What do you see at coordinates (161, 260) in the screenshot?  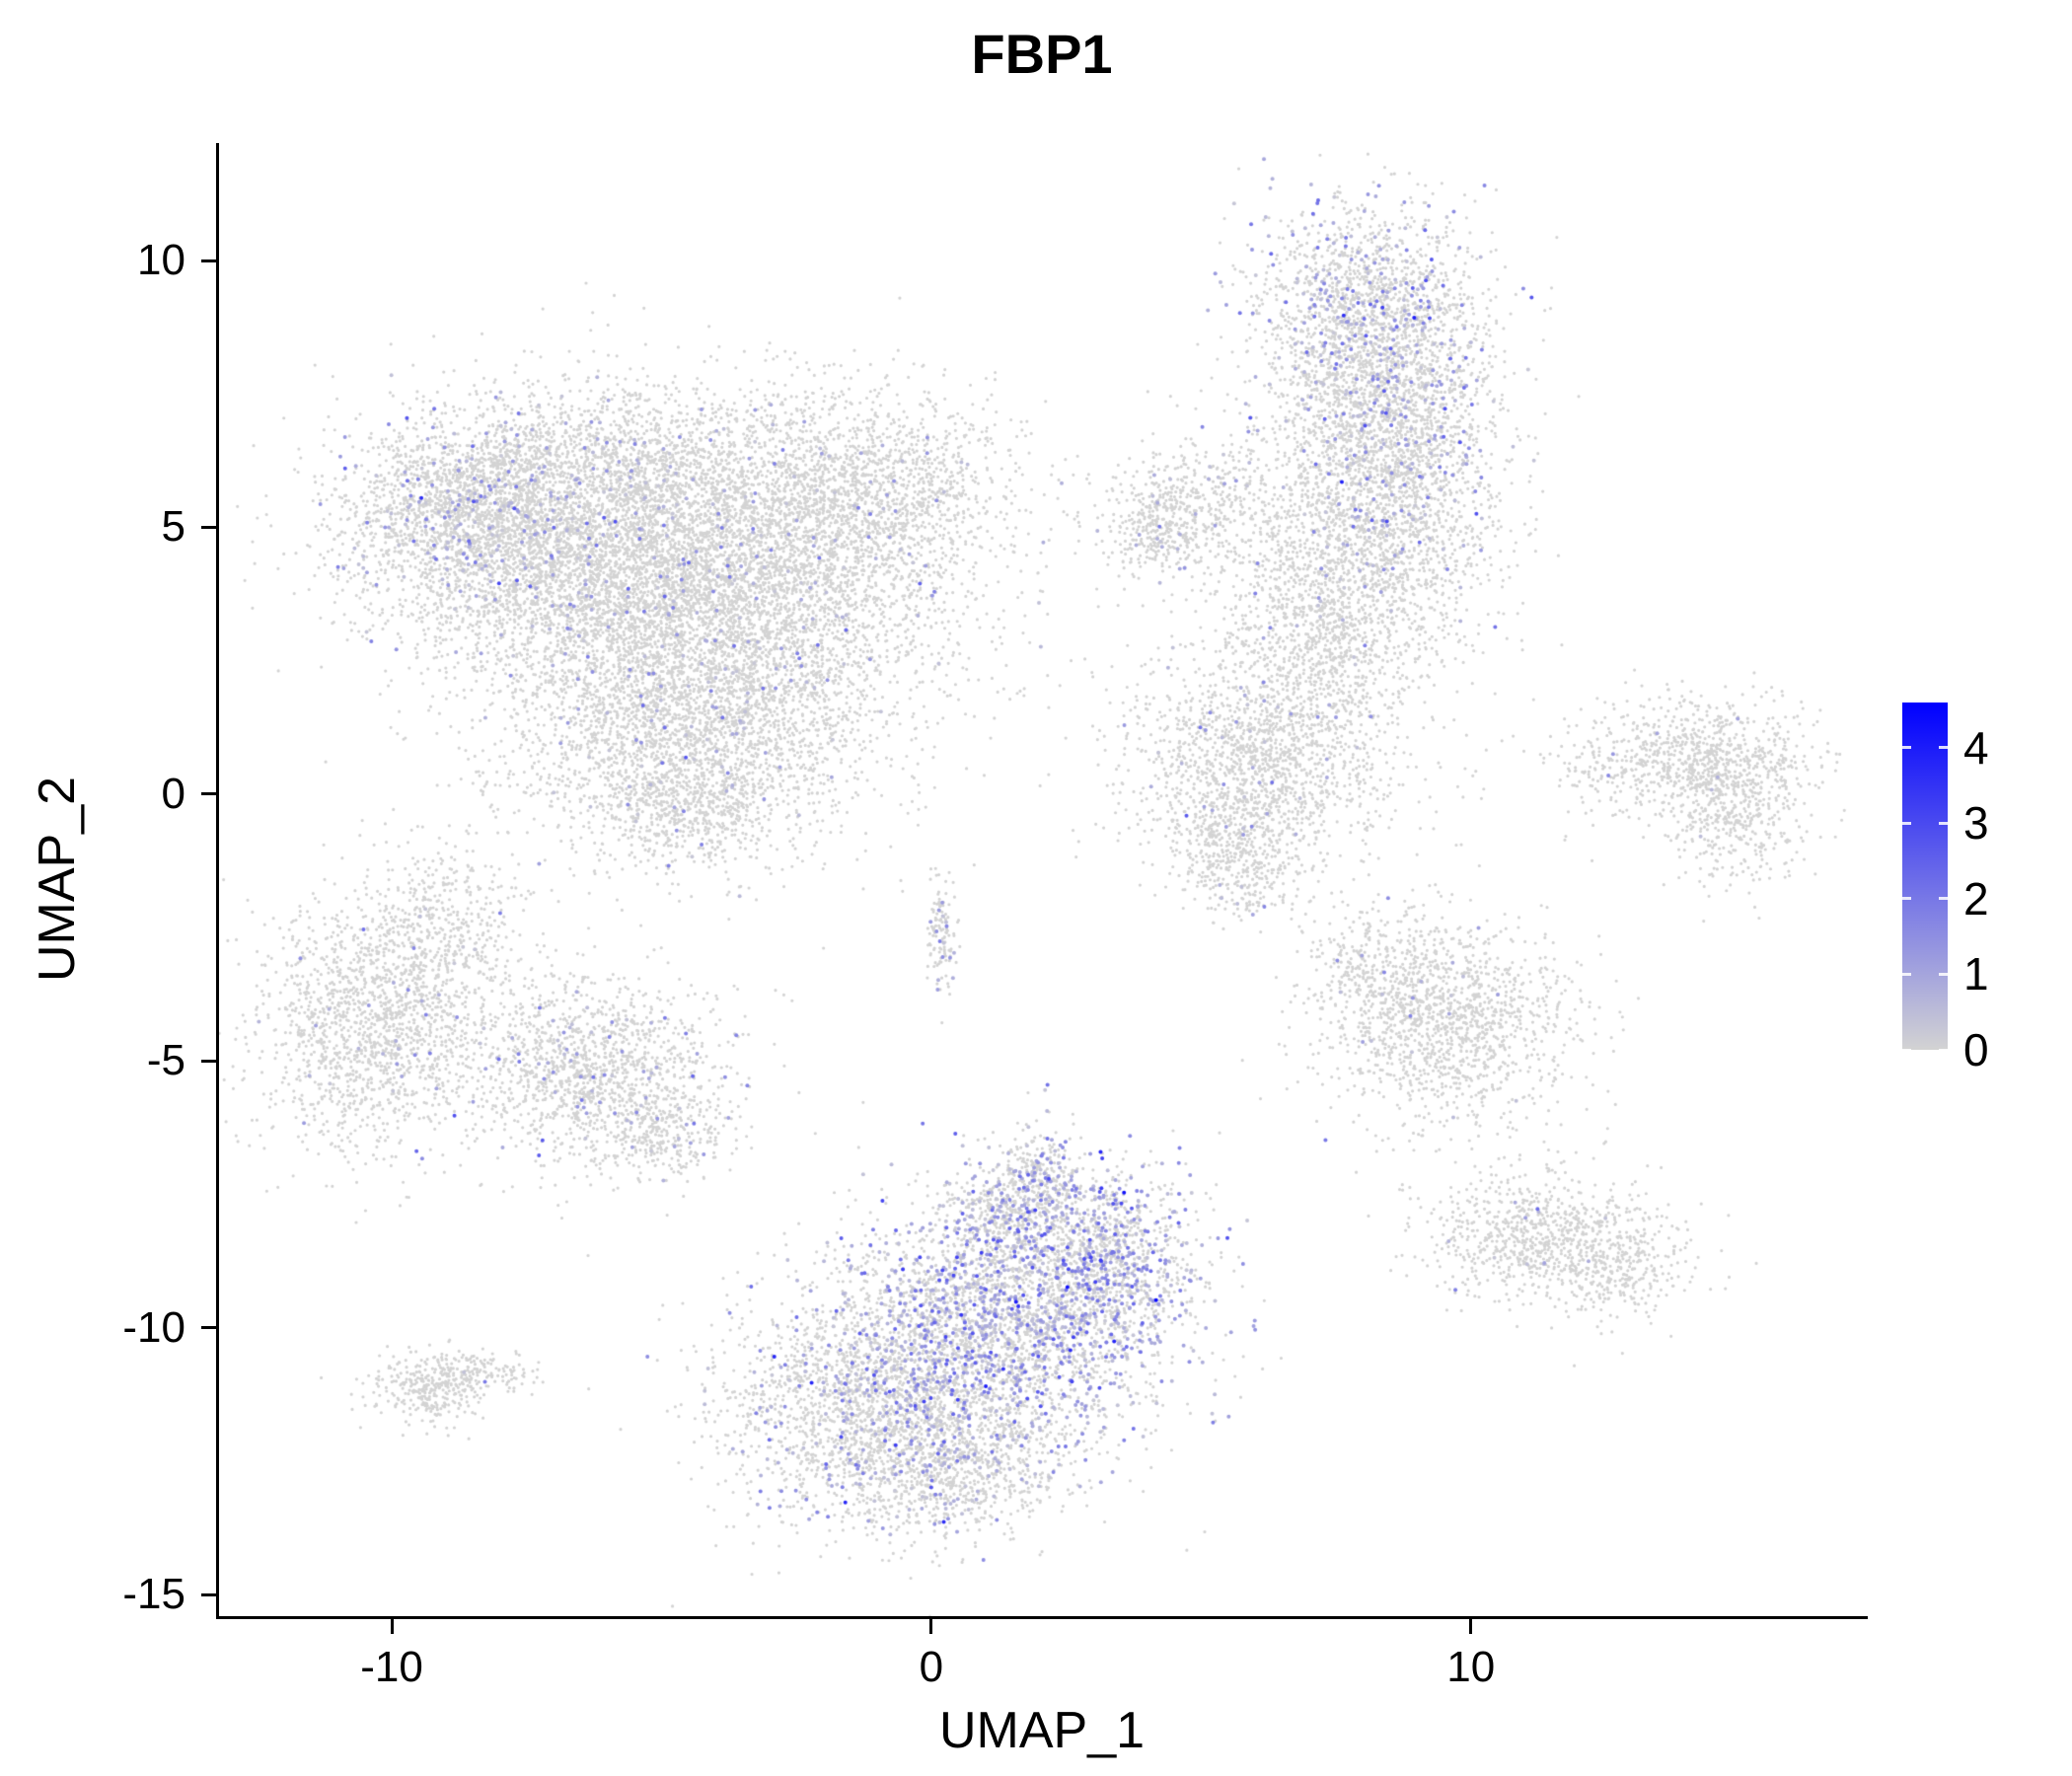 I see `y-tick-label: 10` at bounding box center [161, 260].